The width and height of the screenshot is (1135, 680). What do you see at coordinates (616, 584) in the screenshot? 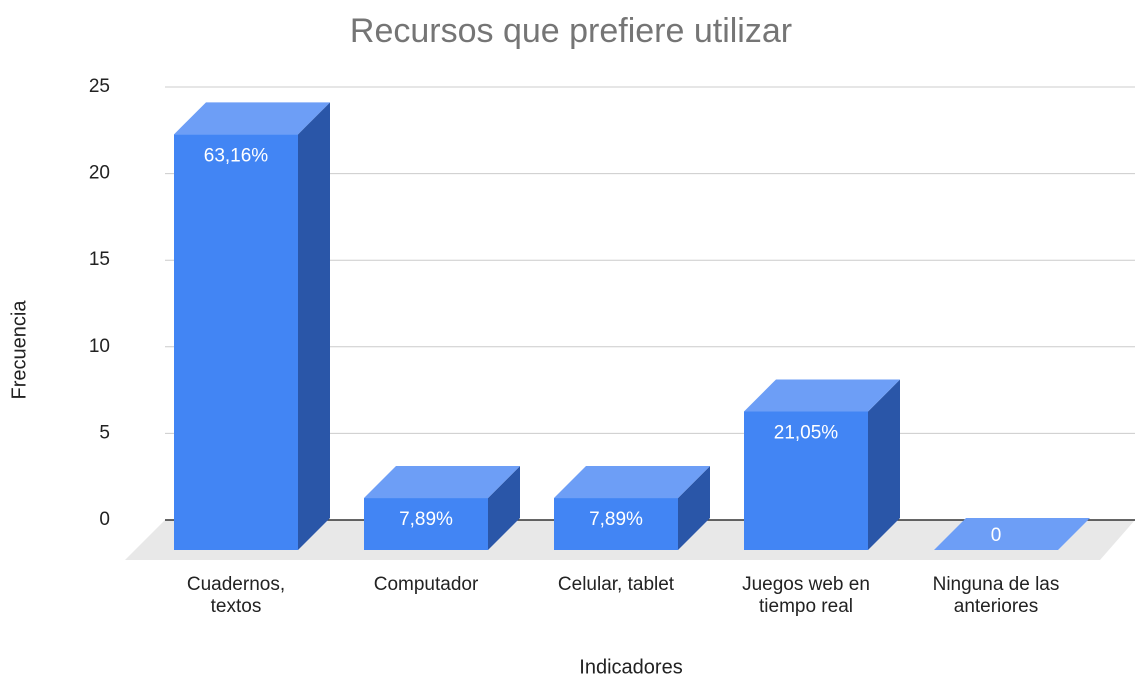
I see `x-tick-label: Celular, tablet` at bounding box center [616, 584].